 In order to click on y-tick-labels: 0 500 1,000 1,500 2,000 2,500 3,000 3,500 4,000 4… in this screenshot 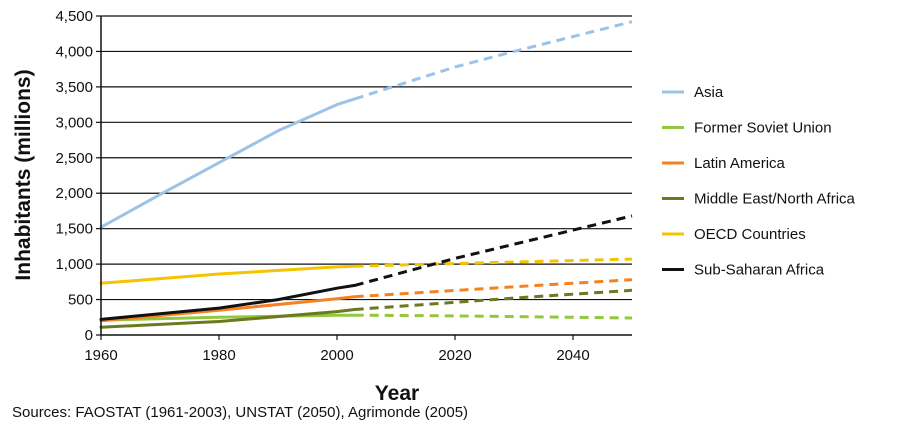, I will do `click(78, 176)`.